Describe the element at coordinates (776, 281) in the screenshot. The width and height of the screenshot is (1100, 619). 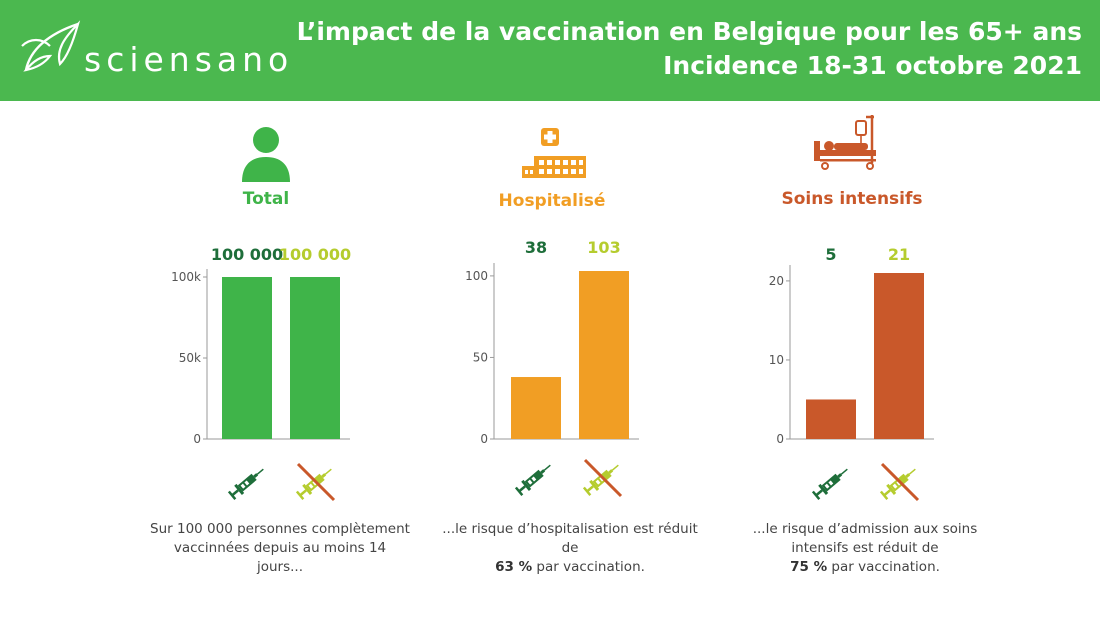
I see `y-tick-label: 20` at that location.